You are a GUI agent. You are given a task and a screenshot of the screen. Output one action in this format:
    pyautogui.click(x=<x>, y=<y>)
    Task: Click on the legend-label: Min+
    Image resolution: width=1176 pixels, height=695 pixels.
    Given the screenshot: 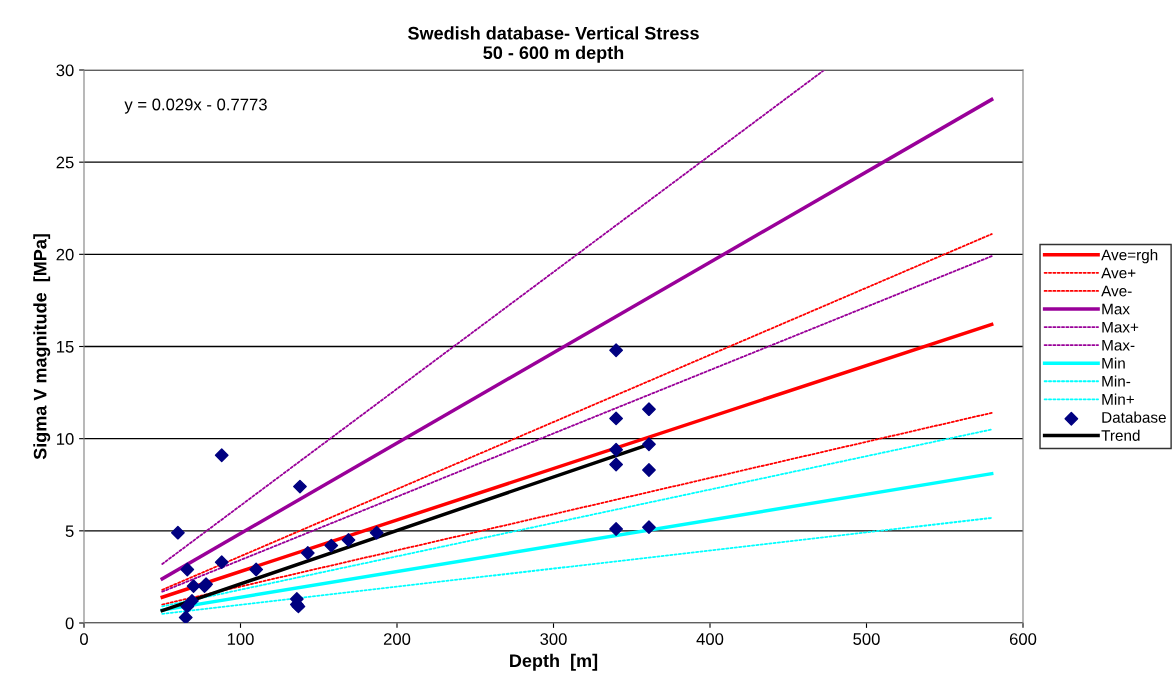 What is the action you would take?
    pyautogui.click(x=1118, y=399)
    